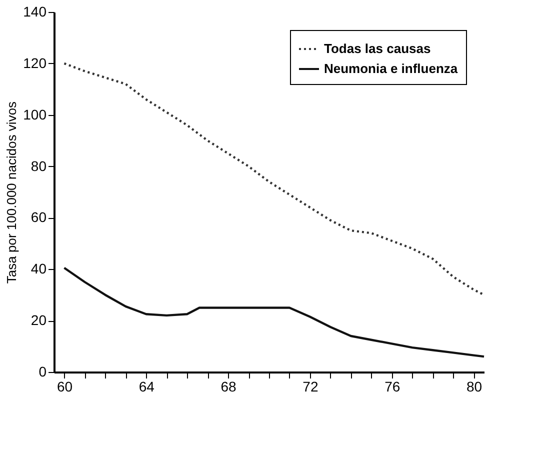 This screenshot has height=449, width=536. What do you see at coordinates (377, 48) in the screenshot?
I see `legend-label: Todas las causas` at bounding box center [377, 48].